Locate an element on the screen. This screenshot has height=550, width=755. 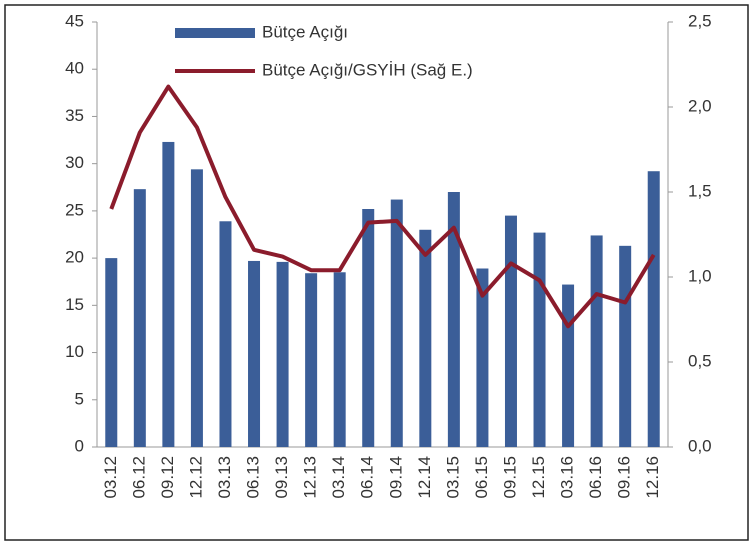
x-tick-label: 09.12 is located at coordinates (167, 477).